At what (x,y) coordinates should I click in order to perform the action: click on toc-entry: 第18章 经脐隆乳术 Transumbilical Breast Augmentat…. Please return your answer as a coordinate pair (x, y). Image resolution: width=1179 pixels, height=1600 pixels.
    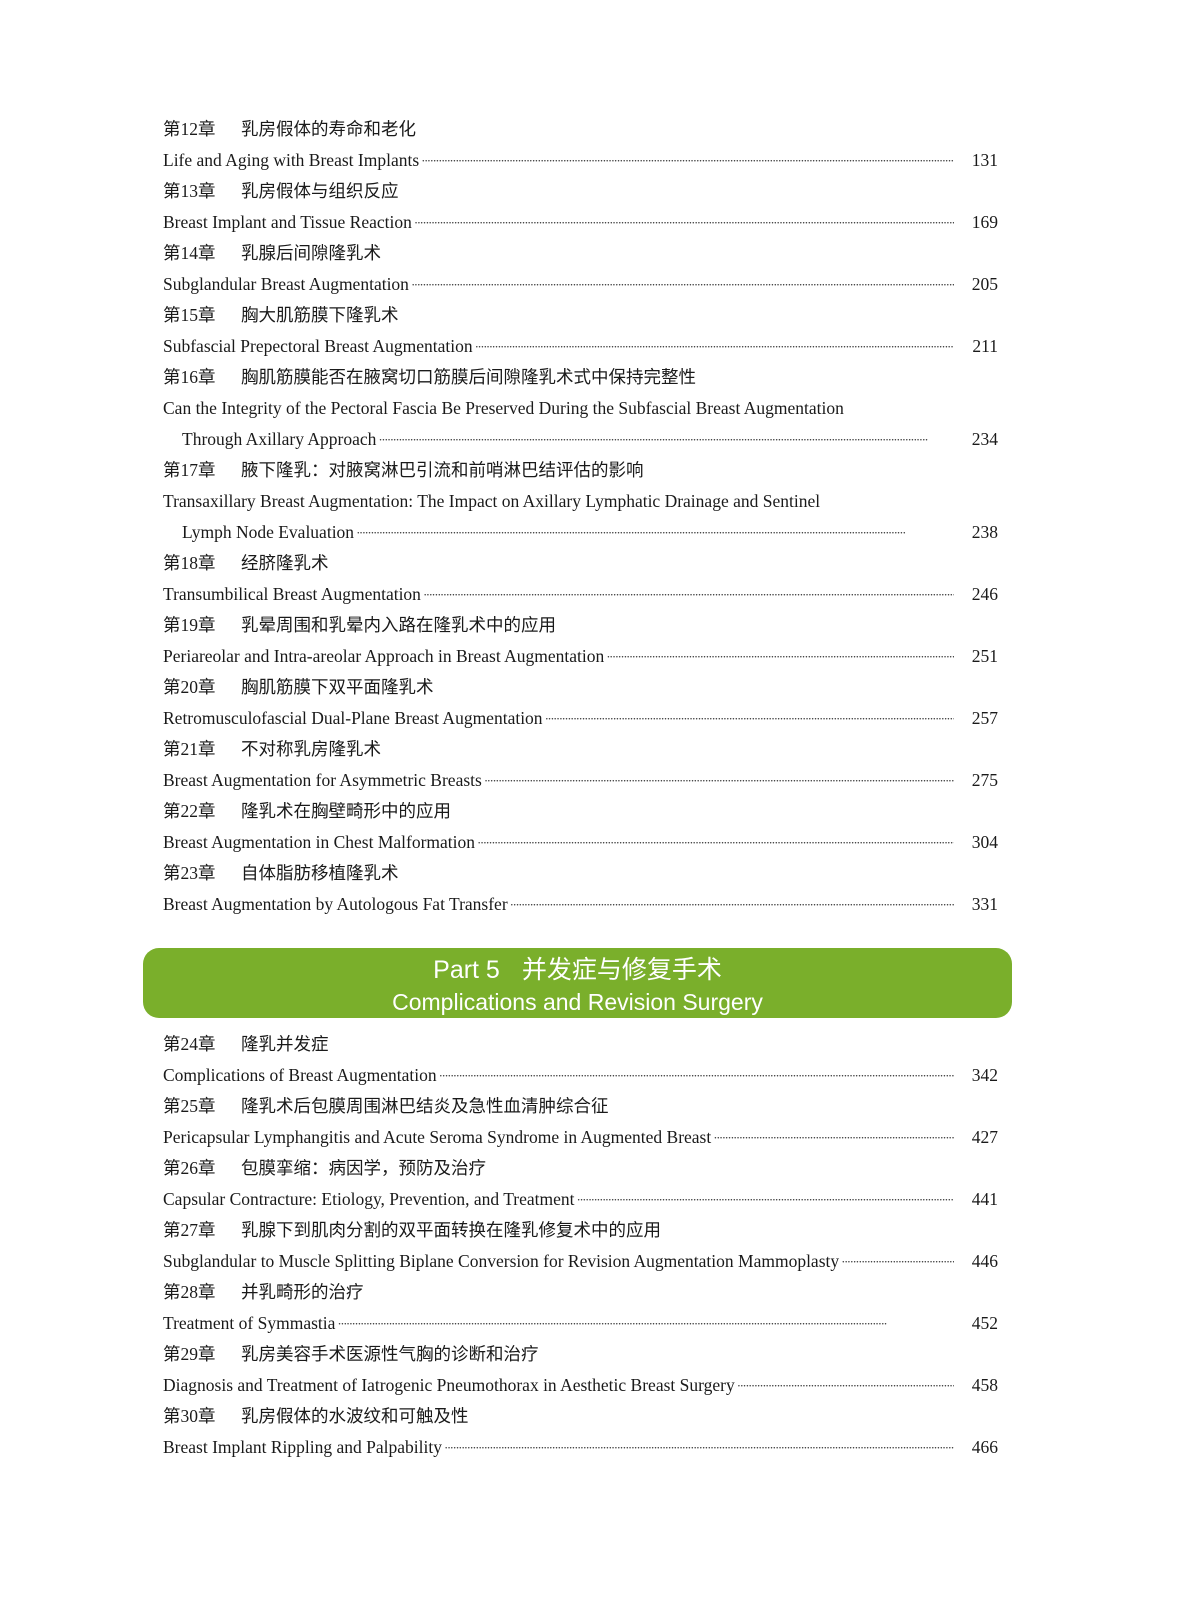
    Looking at the image, I should click on (580, 579).